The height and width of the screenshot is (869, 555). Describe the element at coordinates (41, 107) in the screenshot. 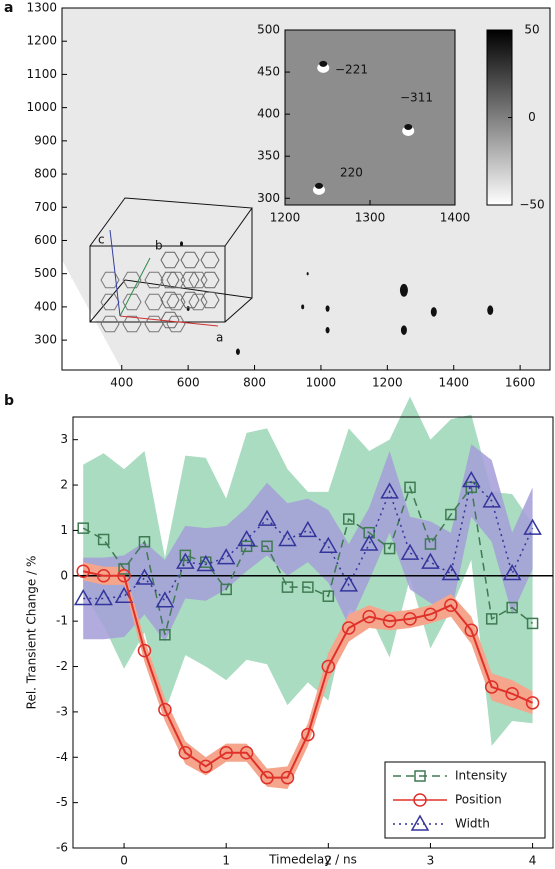

I see `y-tick-label: 1000` at that location.